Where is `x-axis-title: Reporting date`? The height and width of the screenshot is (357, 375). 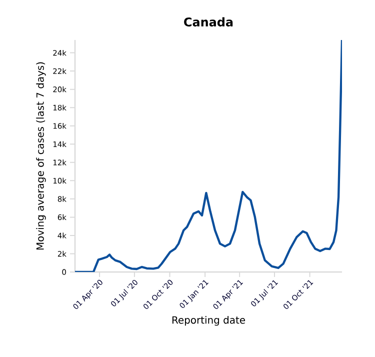 x-axis-title: Reporting date is located at coordinates (209, 321).